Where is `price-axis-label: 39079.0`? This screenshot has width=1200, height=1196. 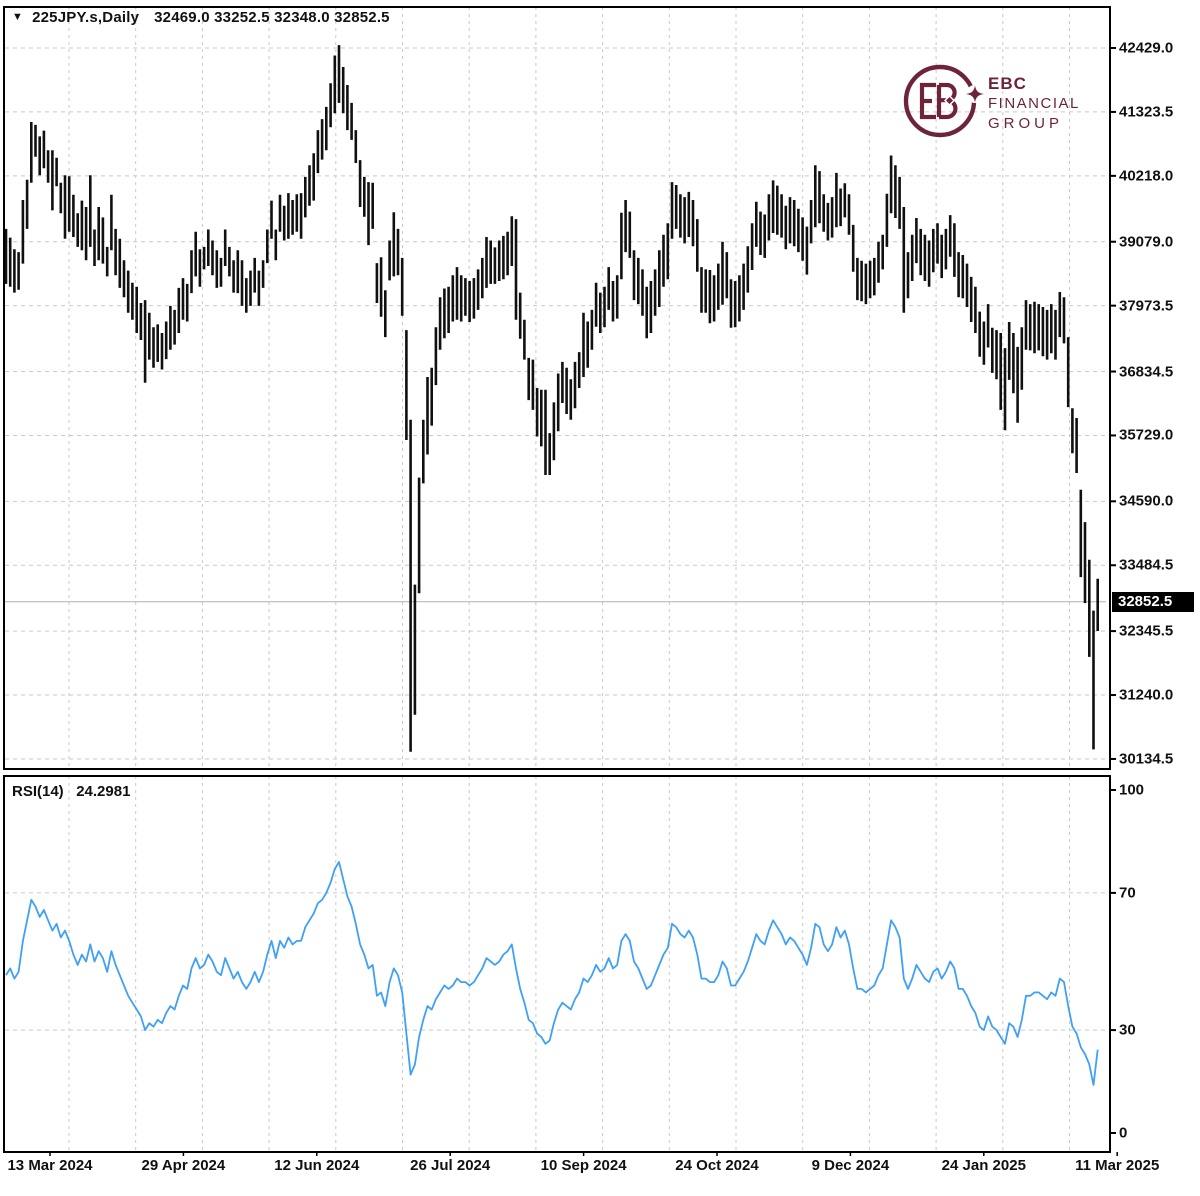
price-axis-label: 39079.0 is located at coordinates (1146, 242).